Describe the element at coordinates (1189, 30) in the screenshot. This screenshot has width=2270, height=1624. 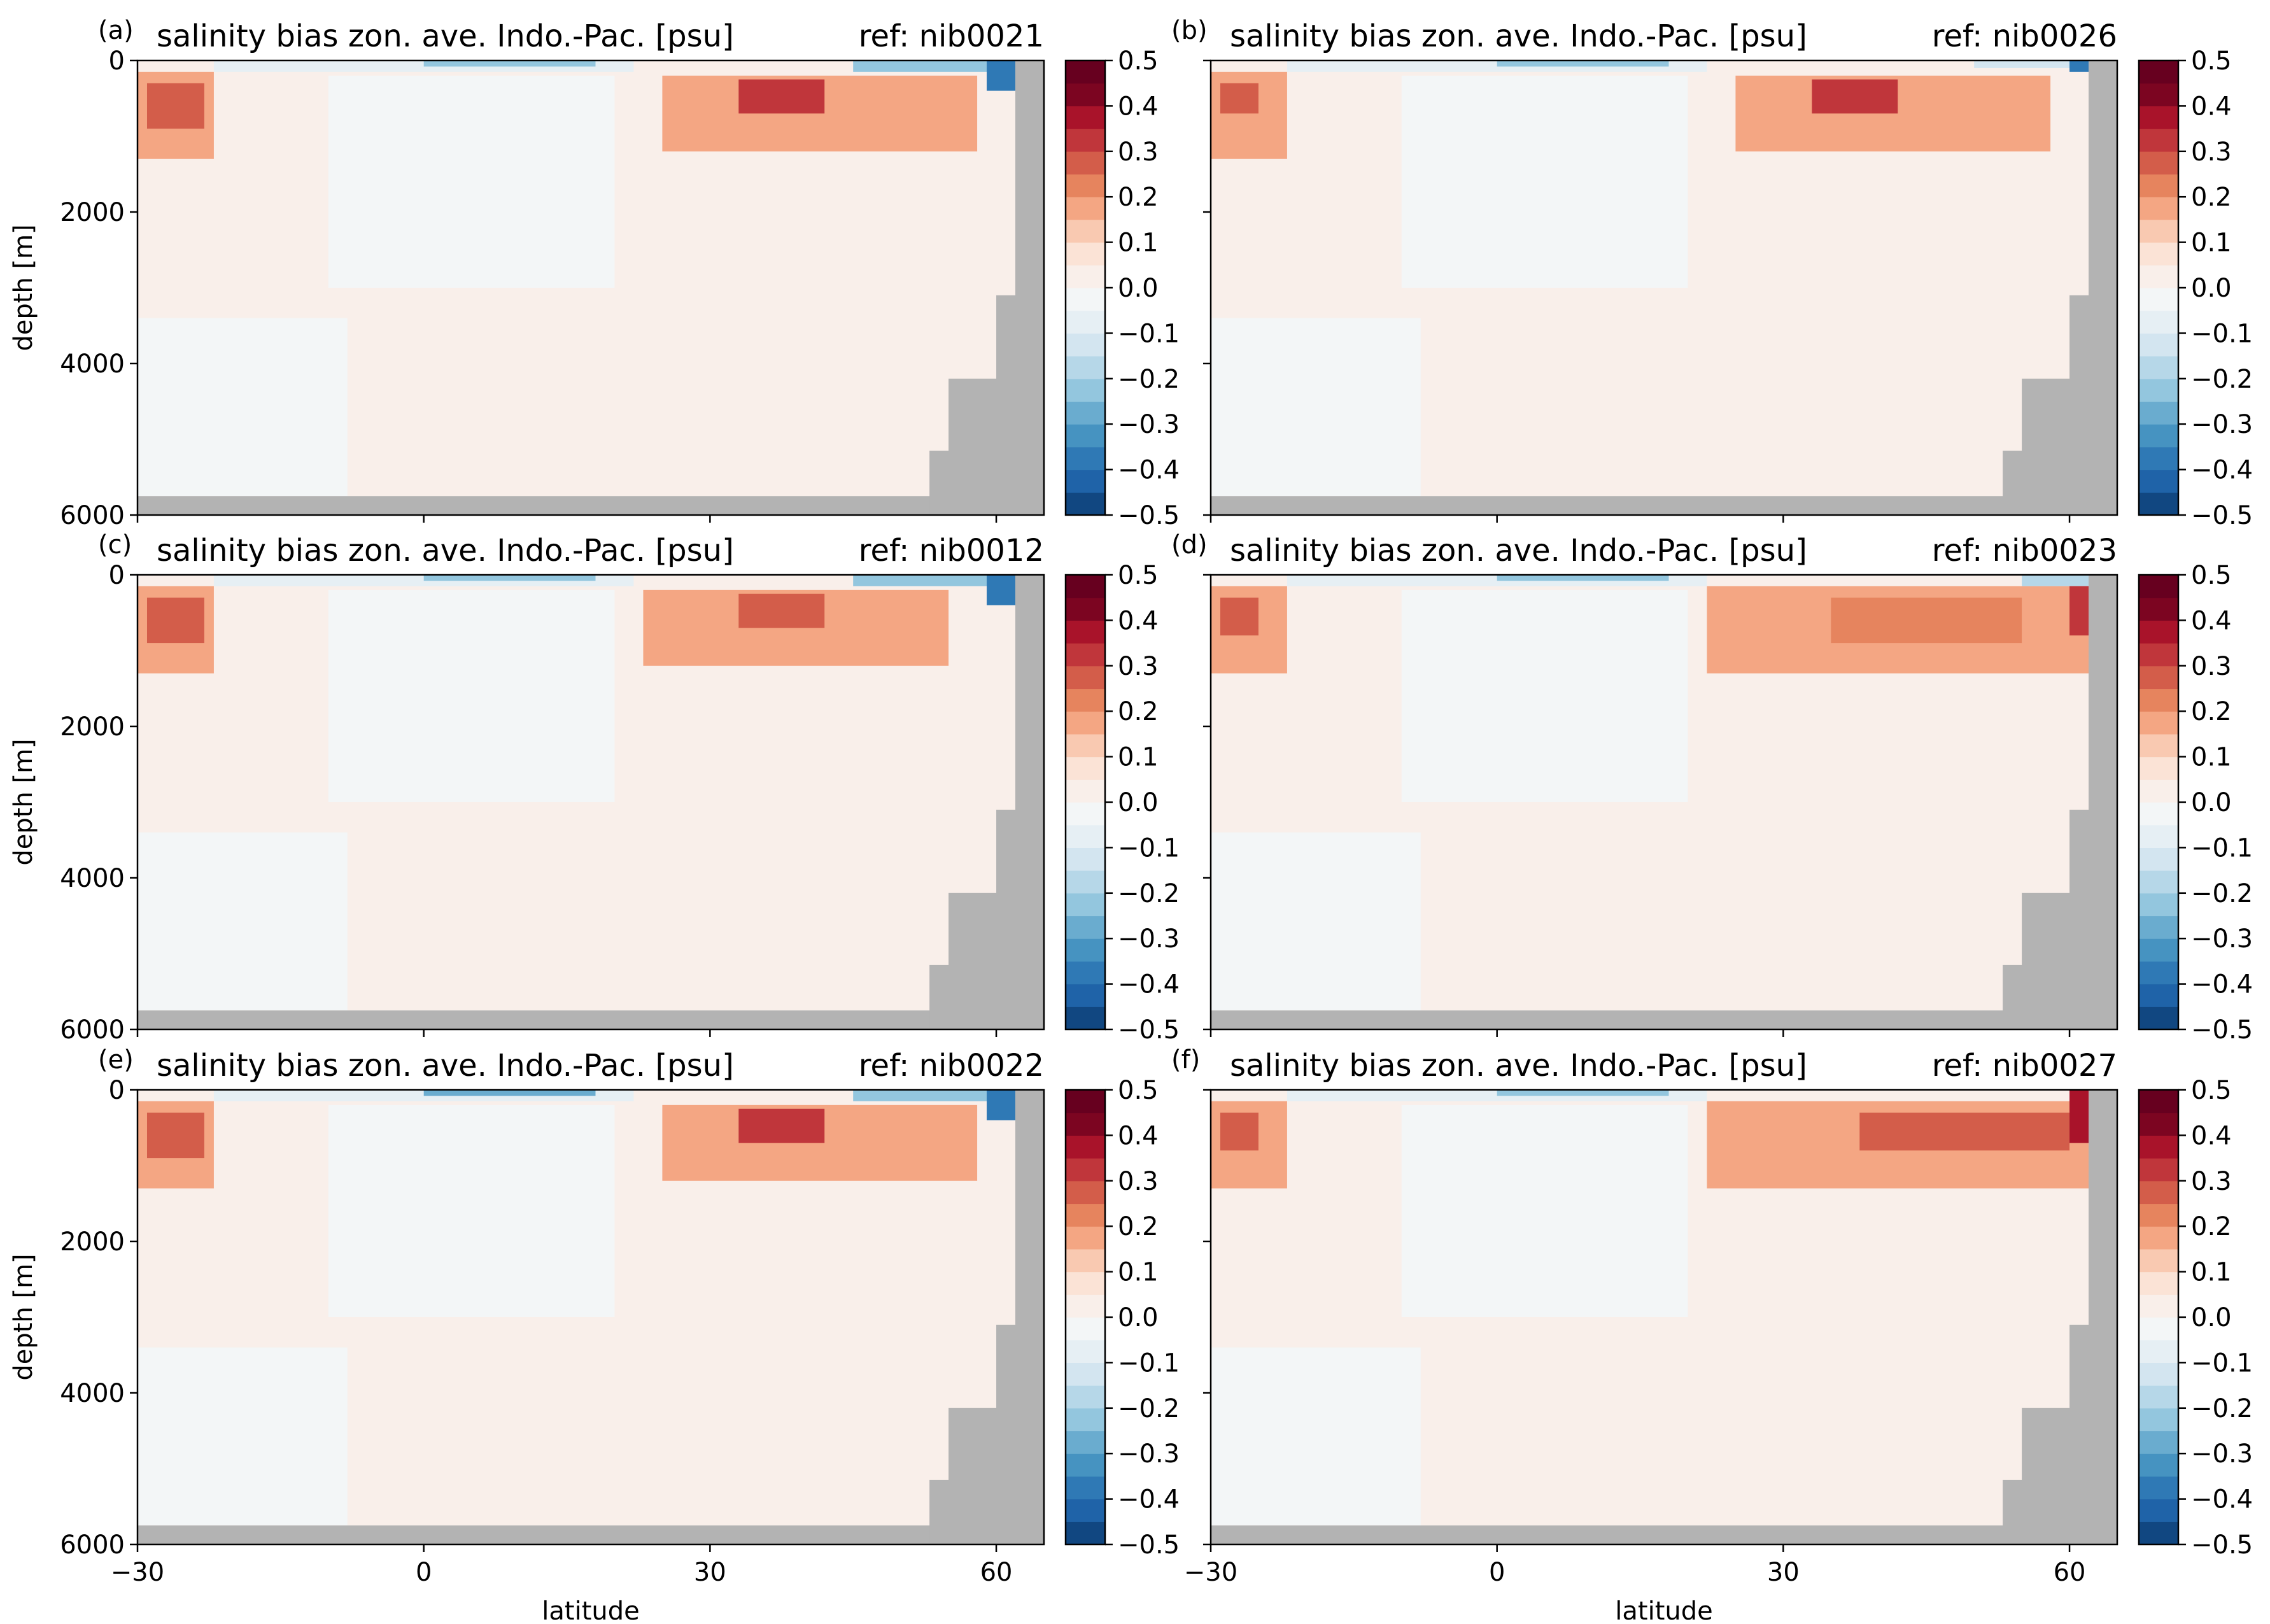
I see `panel-label: (b)` at that location.